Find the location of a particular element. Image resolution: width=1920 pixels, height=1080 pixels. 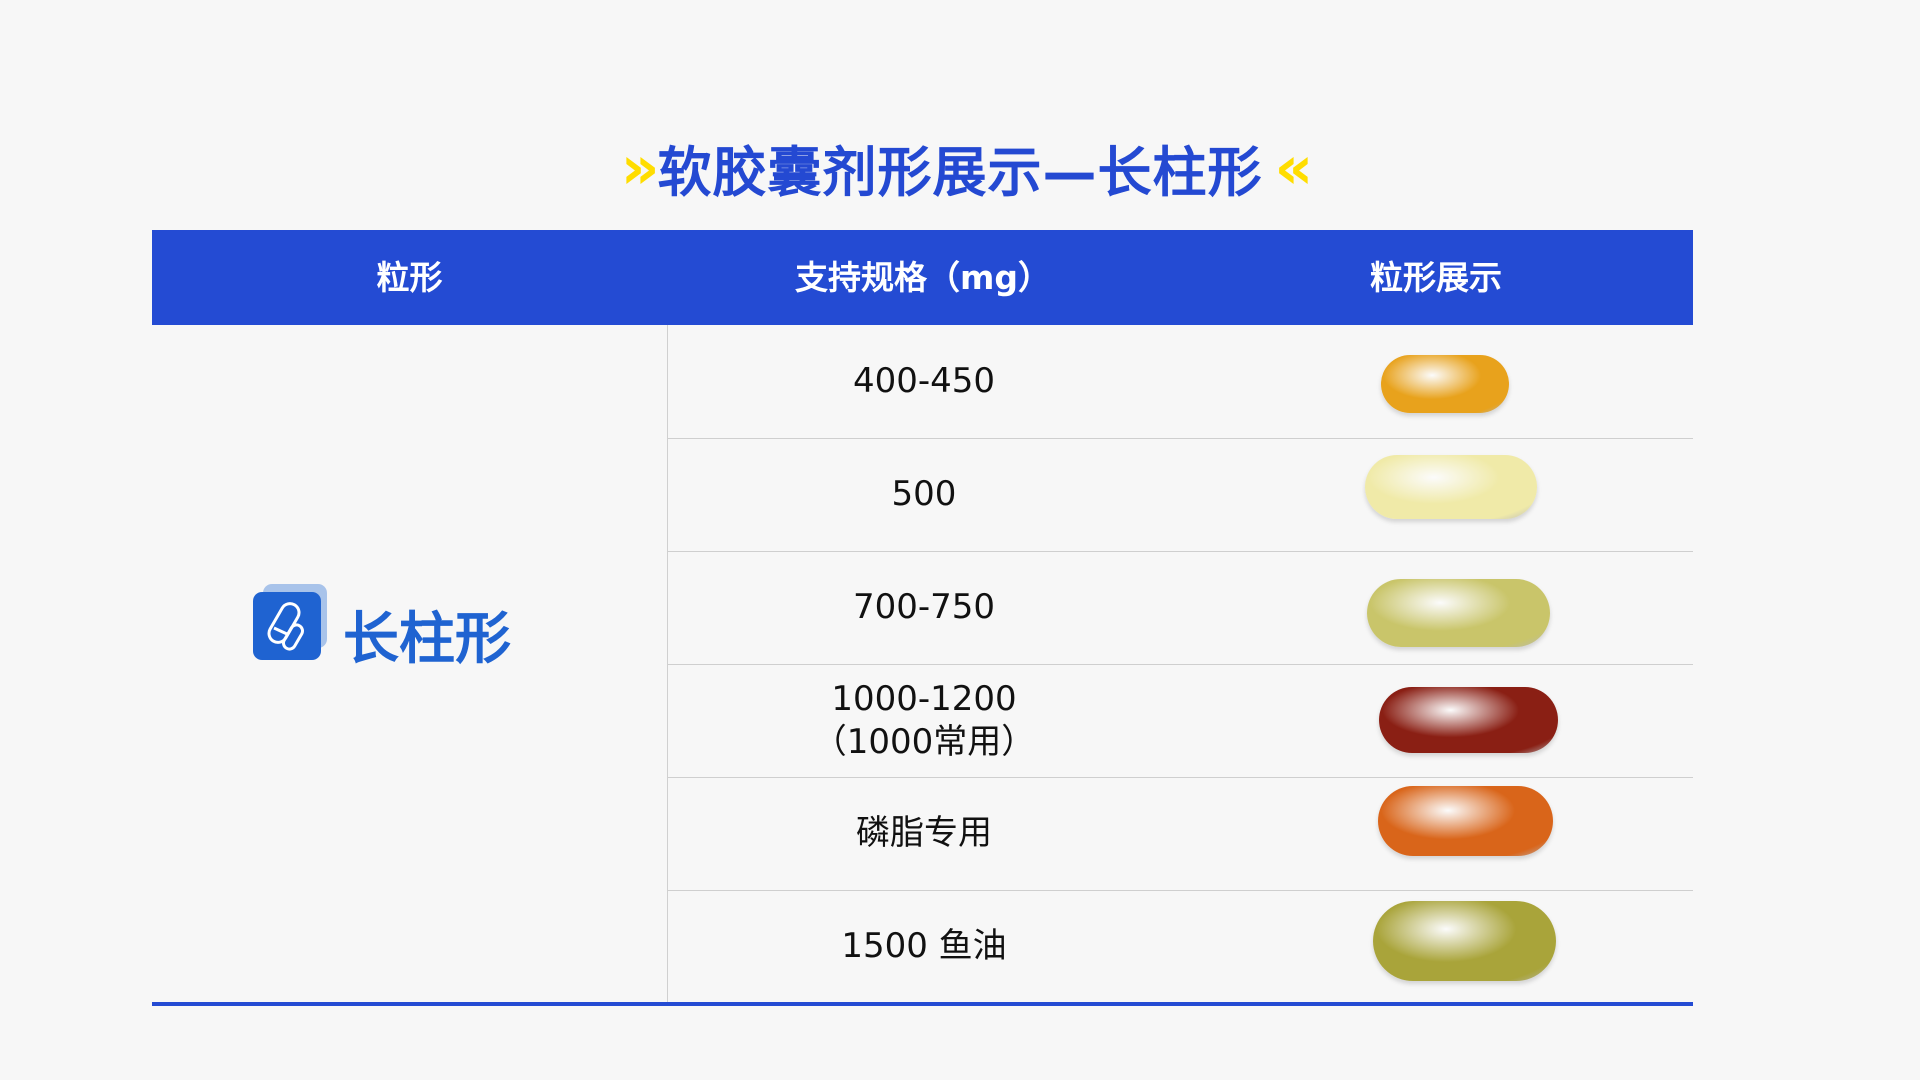

table-row: 磷脂专用 is located at coordinates (1180, 834).